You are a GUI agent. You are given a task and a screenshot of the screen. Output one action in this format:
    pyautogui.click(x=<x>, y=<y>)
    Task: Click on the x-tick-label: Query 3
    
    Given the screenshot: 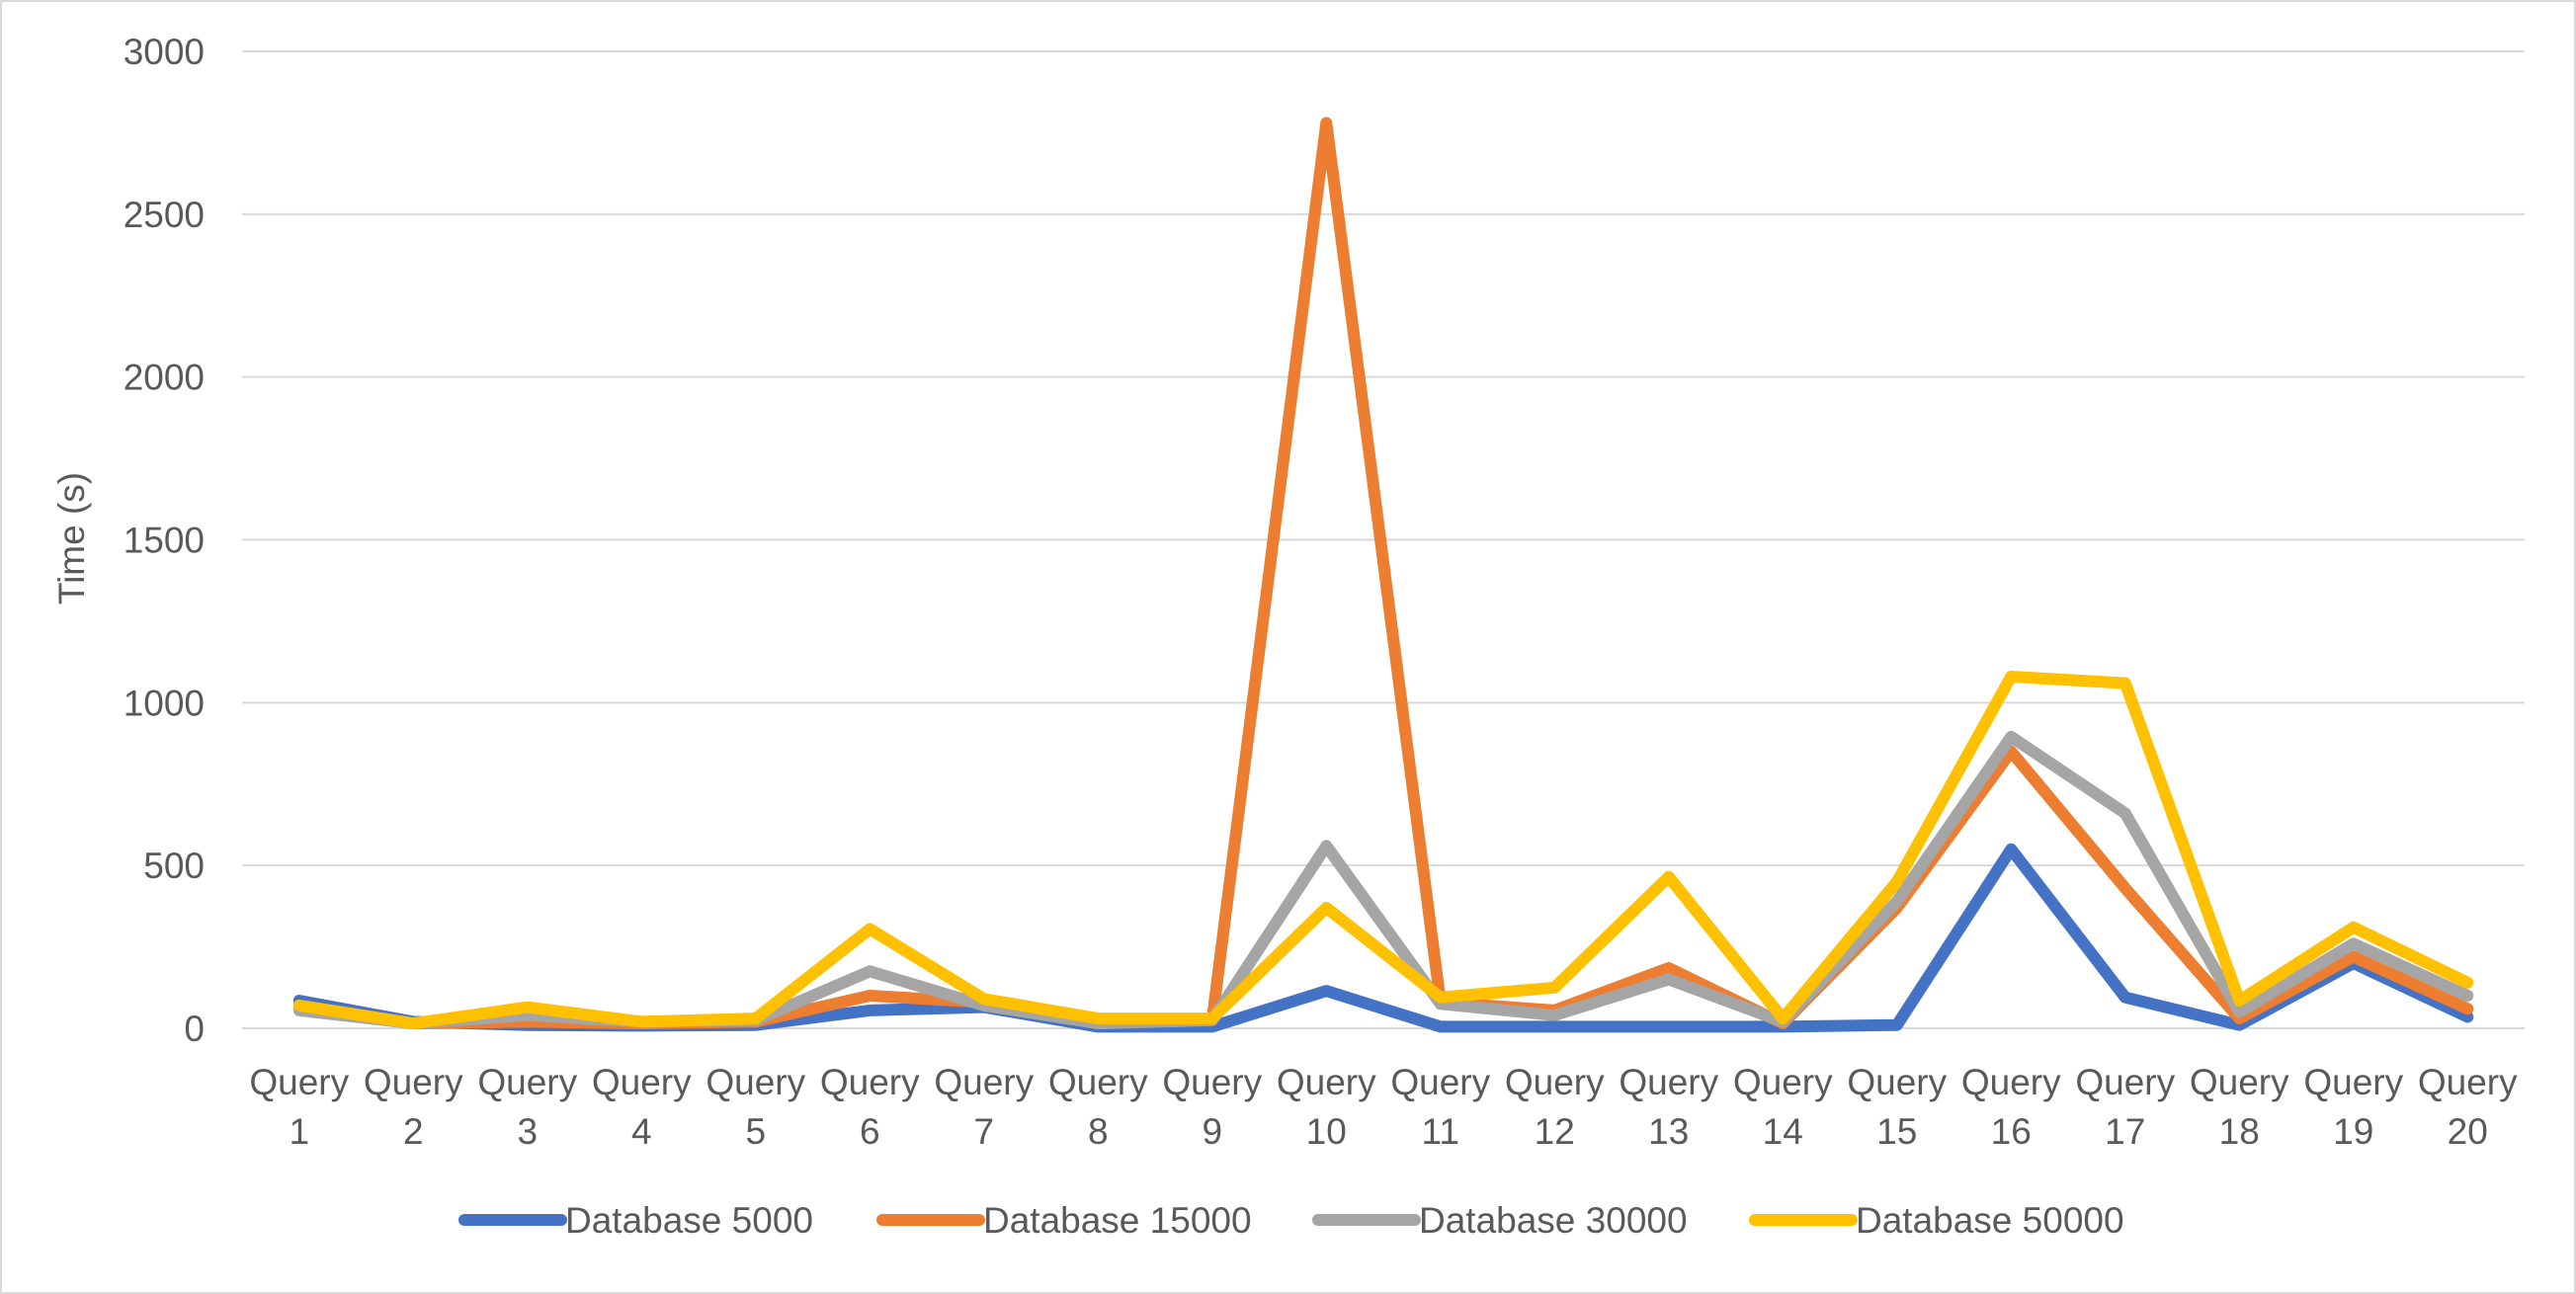 What is the action you would take?
    pyautogui.click(x=527, y=1107)
    